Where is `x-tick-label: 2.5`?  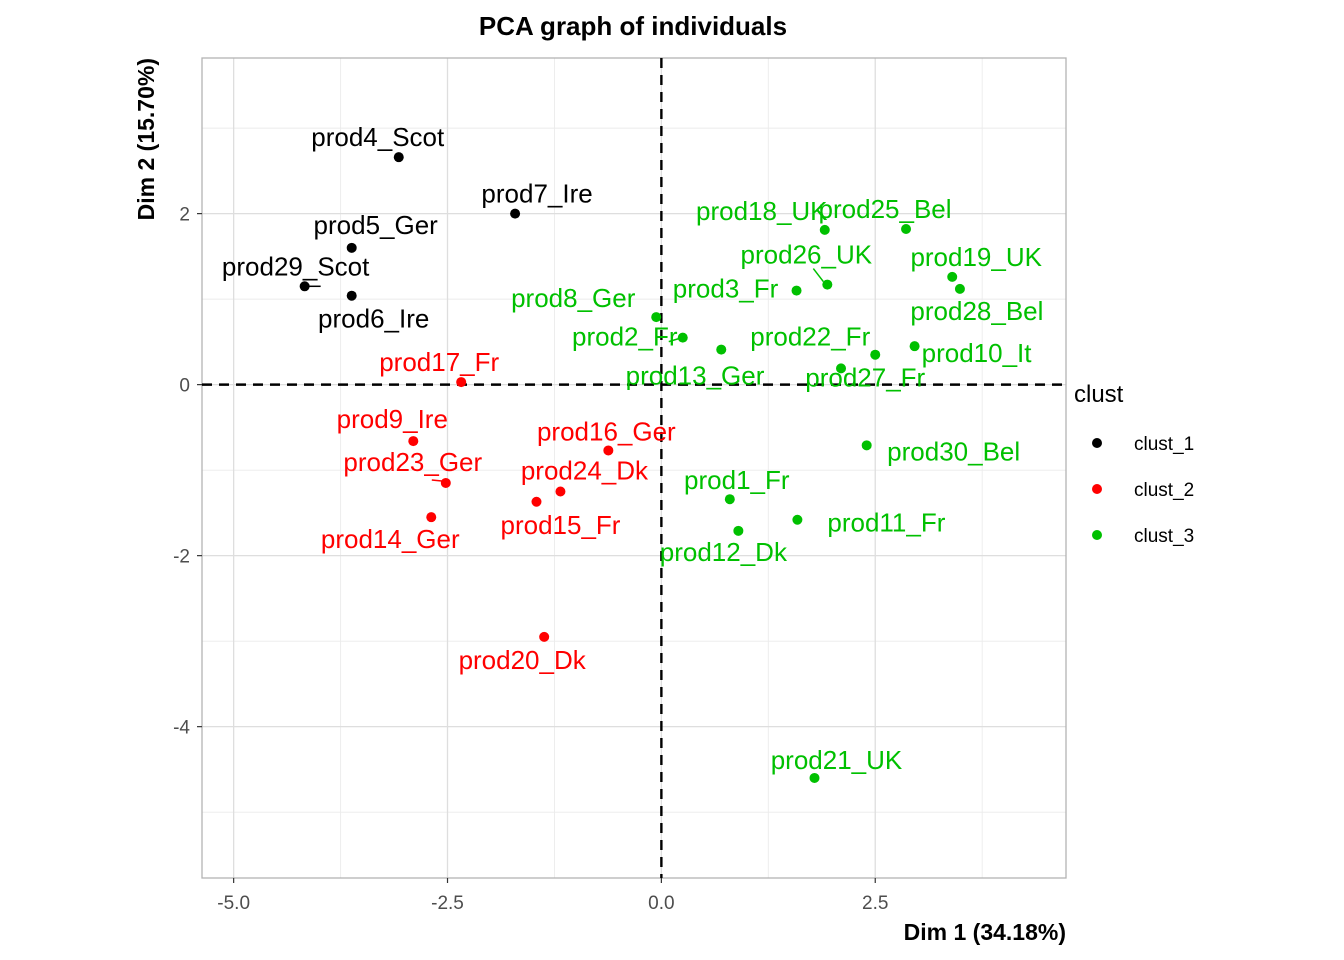 x-tick-label: 2.5 is located at coordinates (875, 903).